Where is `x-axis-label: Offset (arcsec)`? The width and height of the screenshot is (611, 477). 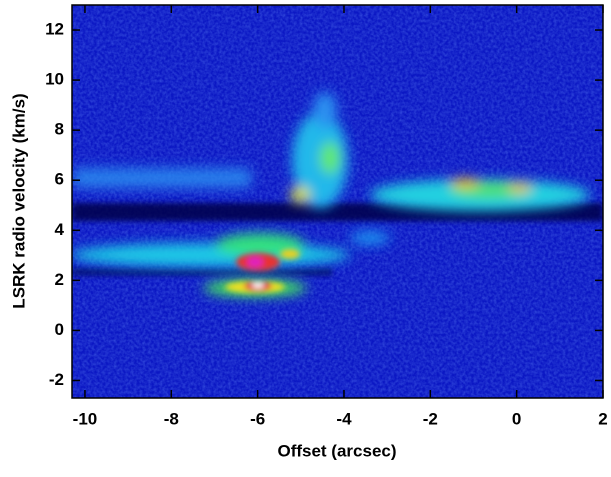 x-axis-label: Offset (arcsec) is located at coordinates (336, 450).